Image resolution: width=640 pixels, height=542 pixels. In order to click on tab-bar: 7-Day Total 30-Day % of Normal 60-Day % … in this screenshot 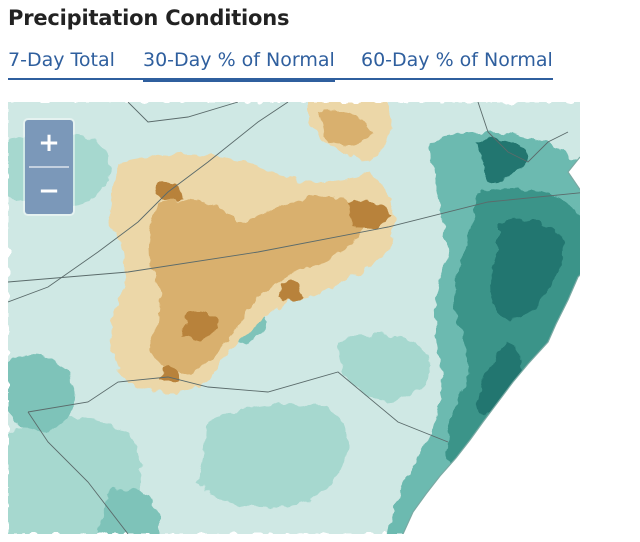, I will do `click(280, 64)`.